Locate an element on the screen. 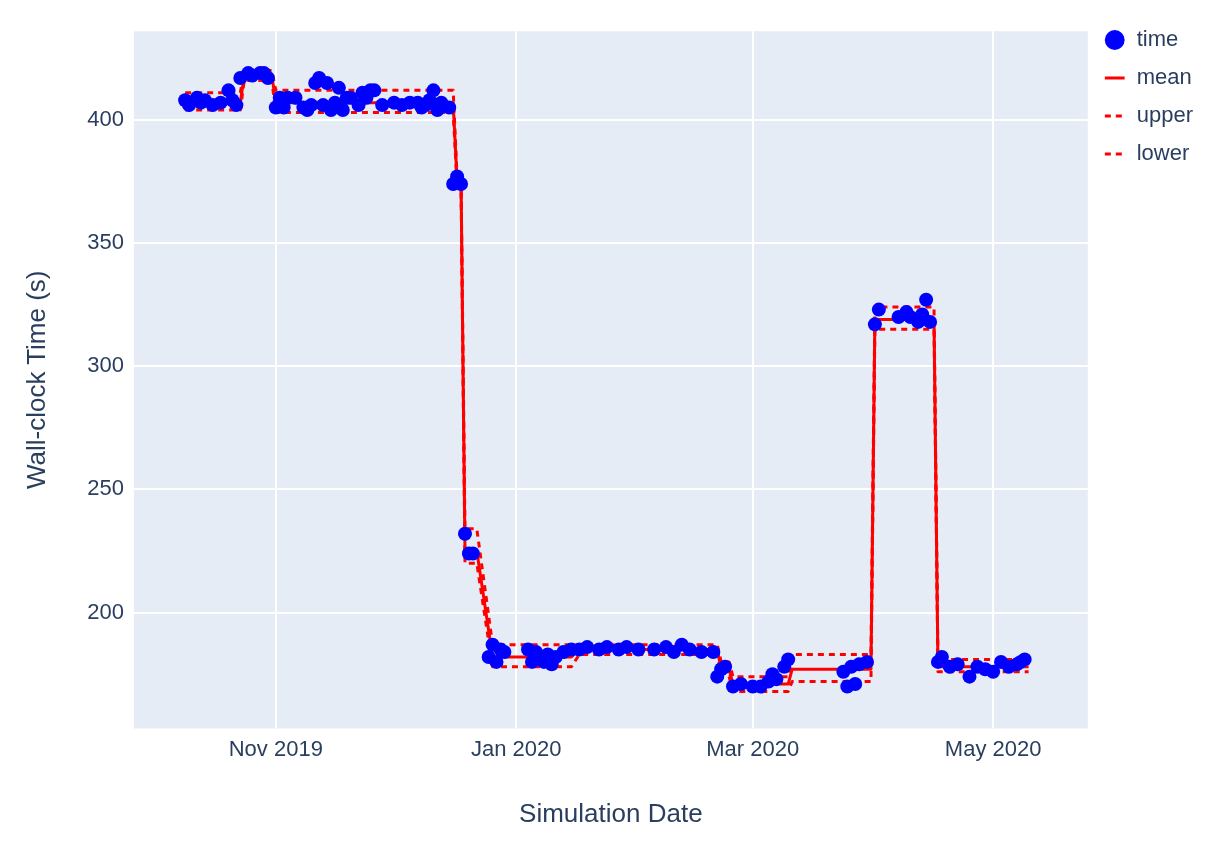 This screenshot has width=1217, height=853. x-tick-label: May 2020 is located at coordinates (993, 748).